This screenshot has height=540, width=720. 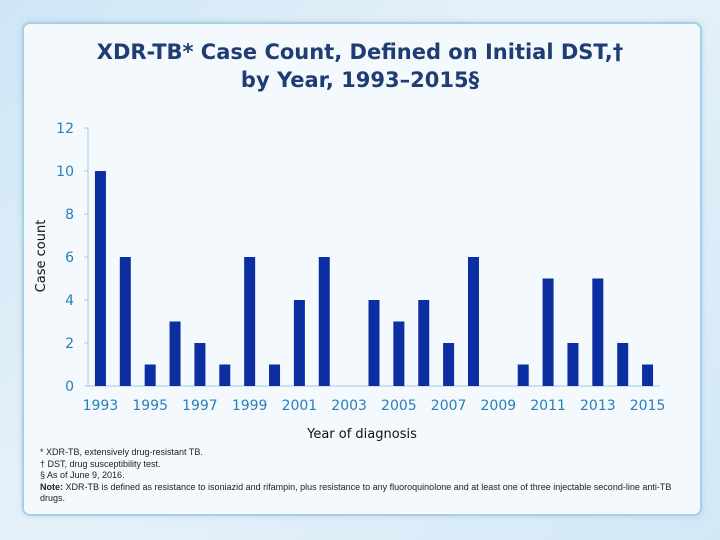 I want to click on chart-title-line-2: by Year, 1993–2015§, so click(x=360, y=80).